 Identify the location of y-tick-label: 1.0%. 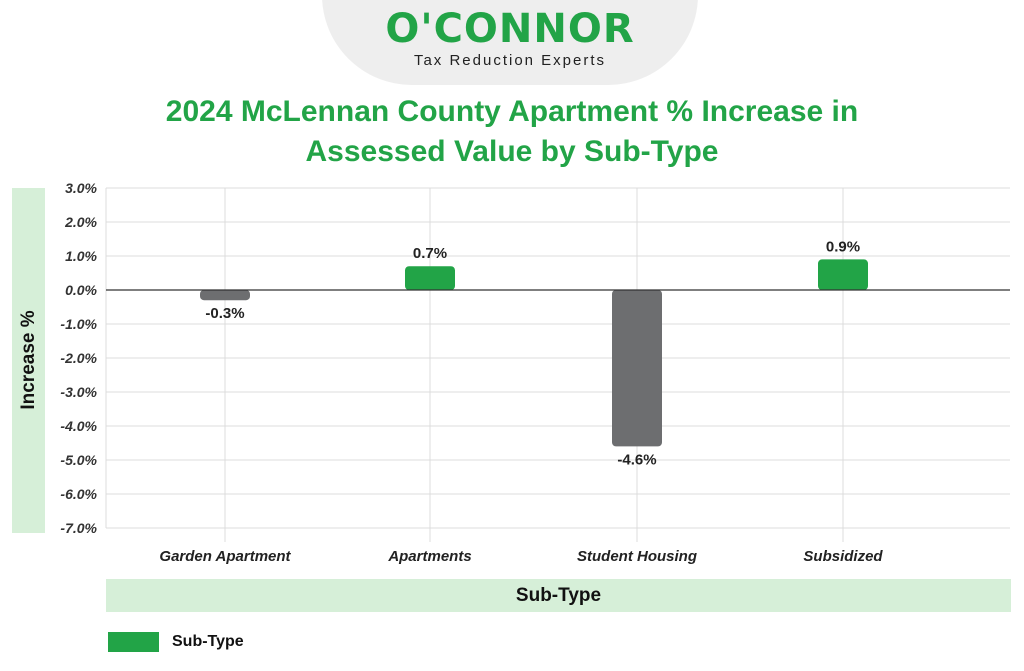
(81, 256).